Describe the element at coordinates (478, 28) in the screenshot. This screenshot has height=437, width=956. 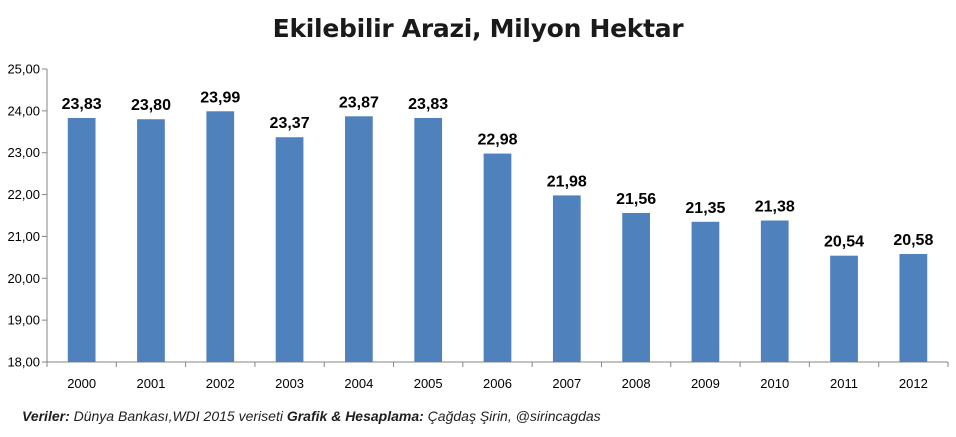
I see `chart-title: Ekilebilir Arazi, Milyon Hektar` at that location.